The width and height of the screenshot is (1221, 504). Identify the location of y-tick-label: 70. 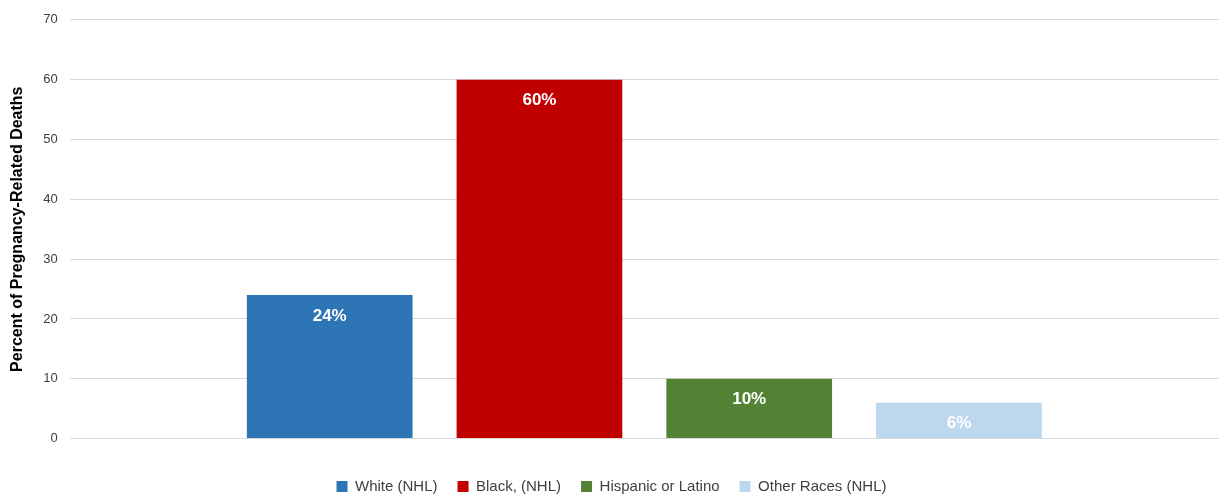
(50, 19).